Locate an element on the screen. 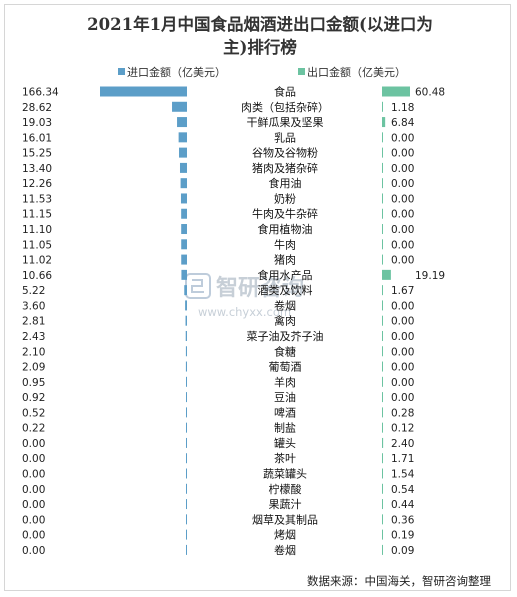 The height and width of the screenshot is (597, 517). watermark-logo-icon is located at coordinates (198, 286).